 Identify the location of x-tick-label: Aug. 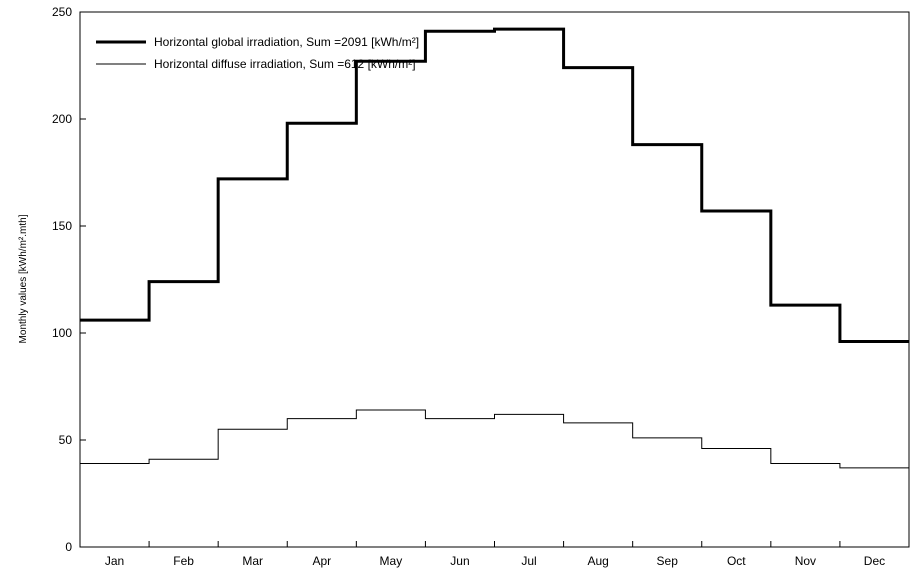
(597, 561).